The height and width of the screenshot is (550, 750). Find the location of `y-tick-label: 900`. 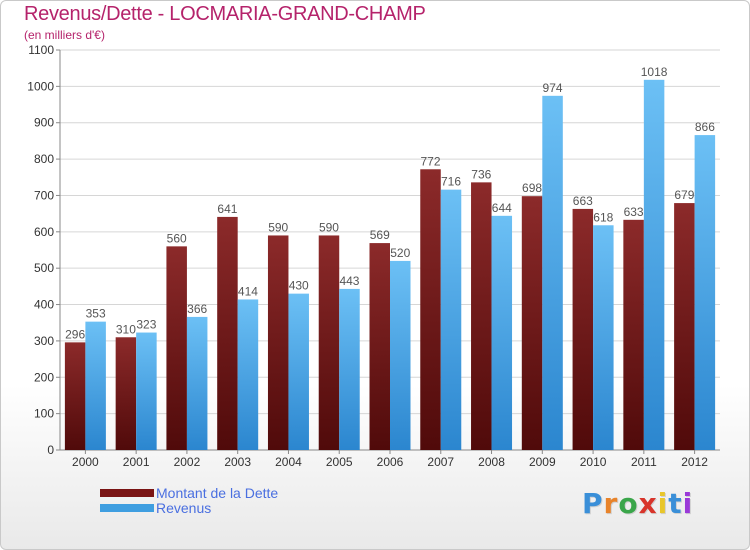

y-tick-label: 900 is located at coordinates (44, 123).